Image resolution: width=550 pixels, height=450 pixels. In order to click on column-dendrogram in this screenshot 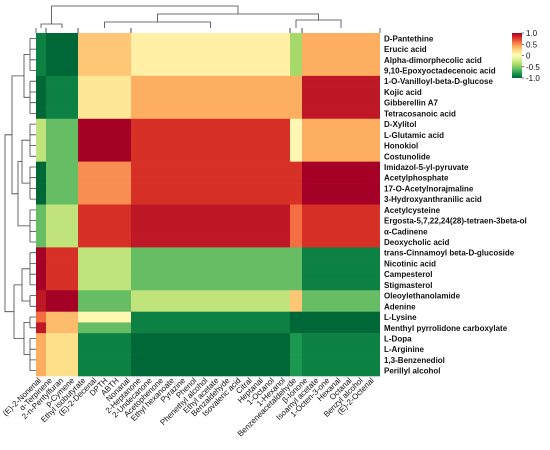, I will do `click(208, 19)`.